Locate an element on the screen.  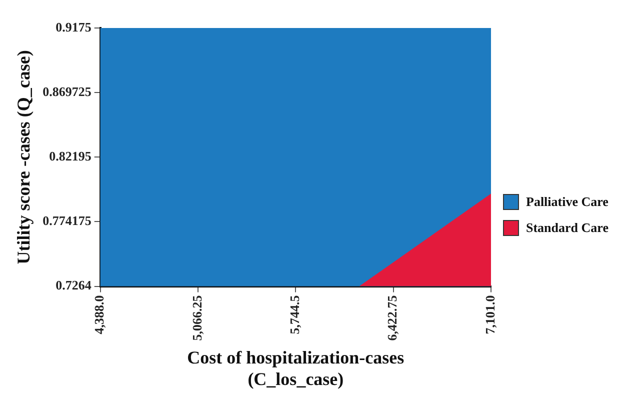
x-tick-label: 4,388.0 is located at coordinates (99, 314).